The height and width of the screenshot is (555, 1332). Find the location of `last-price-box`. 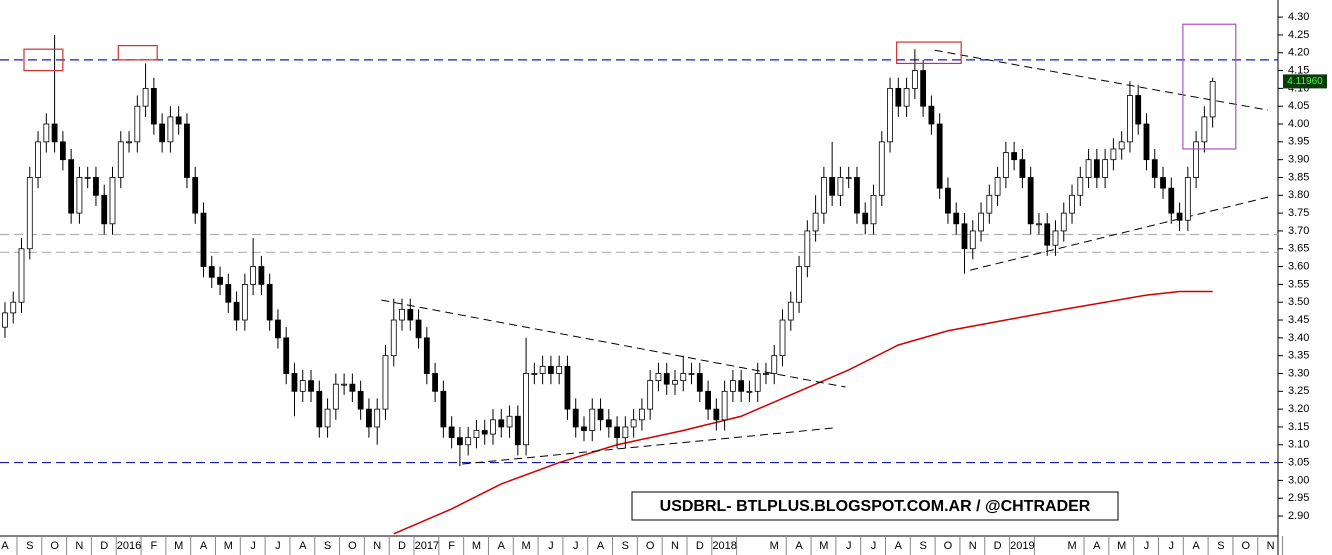

last-price-box is located at coordinates (1305, 81).